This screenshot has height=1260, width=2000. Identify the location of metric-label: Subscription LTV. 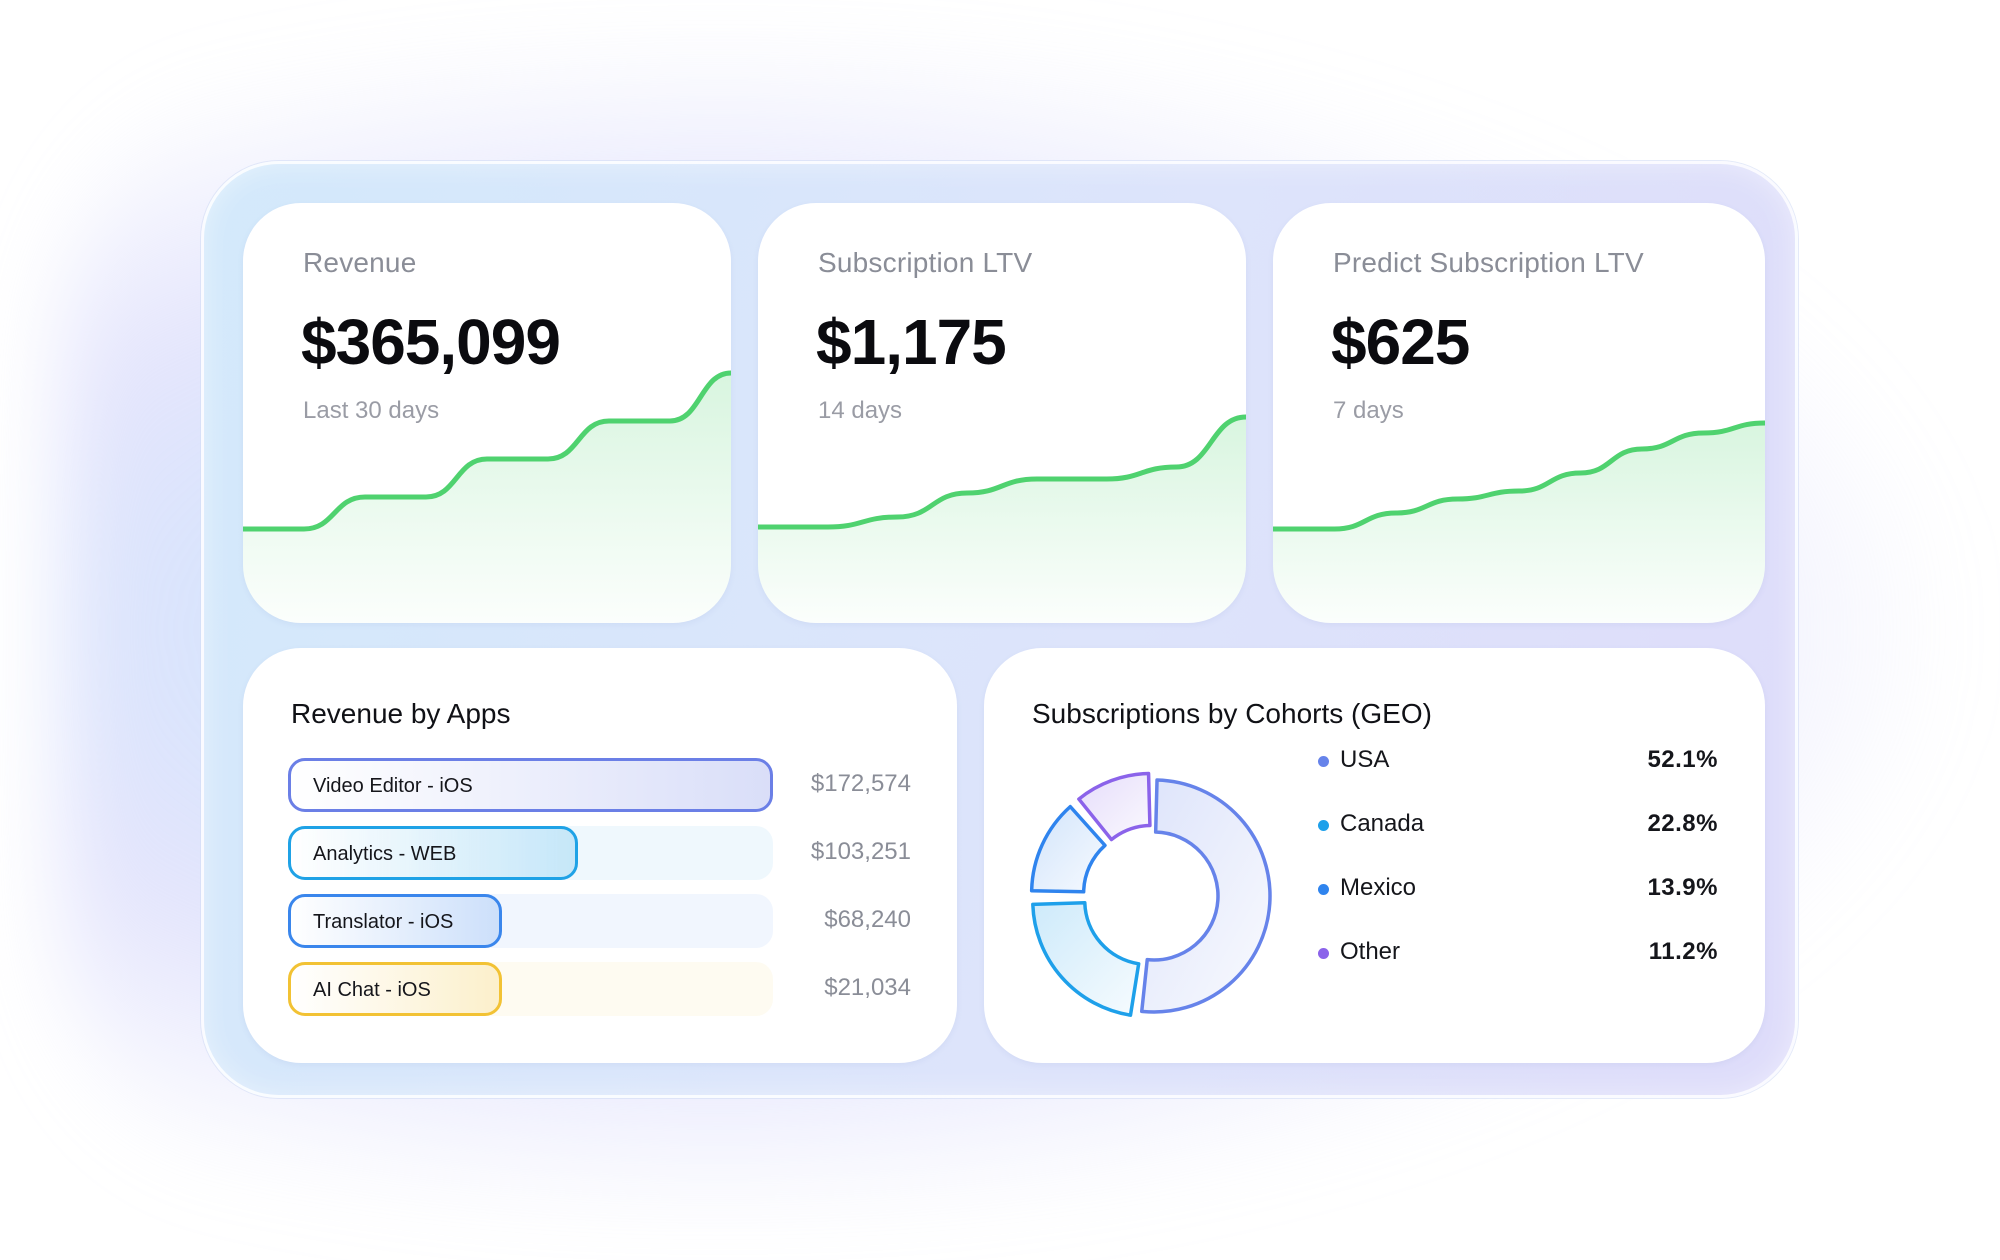
(925, 262).